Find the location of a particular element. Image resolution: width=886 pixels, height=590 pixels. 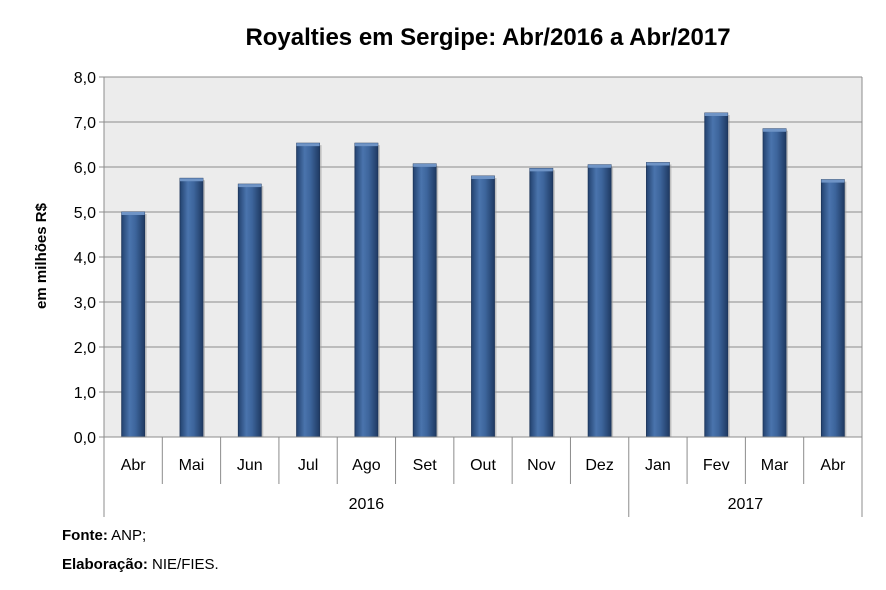

year-label: 2016 is located at coordinates (367, 504).